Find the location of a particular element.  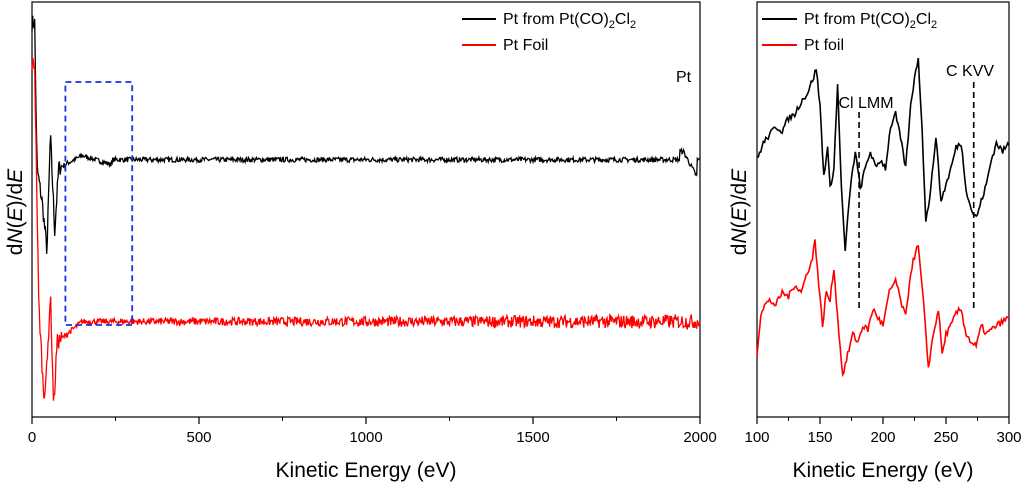

right-y-axis-title: dN(E)/dE is located at coordinates (739, 211).